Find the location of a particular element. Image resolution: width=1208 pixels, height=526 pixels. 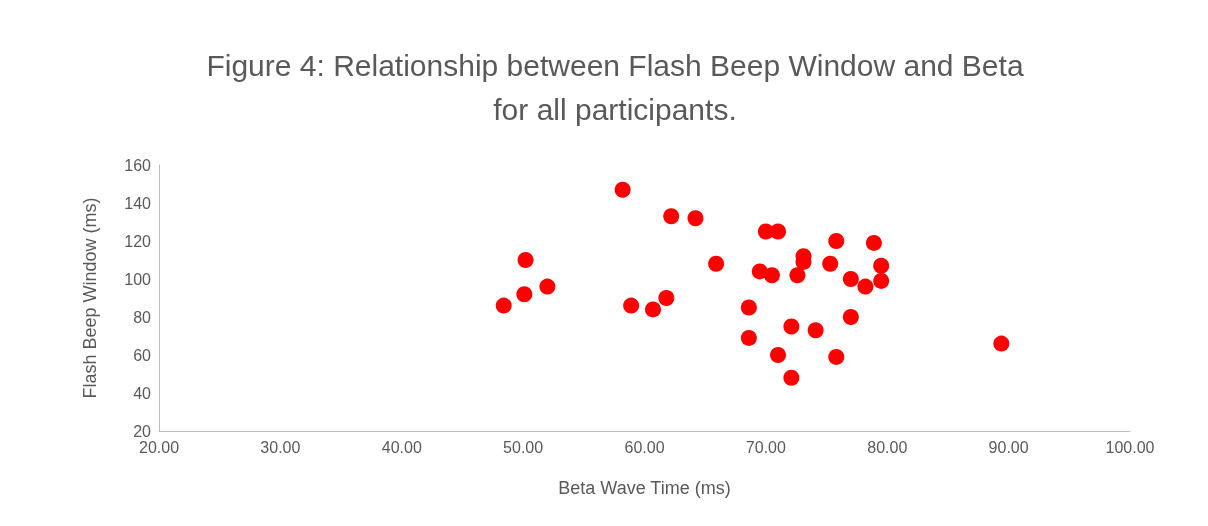

y-tick-label: 160 is located at coordinates (138, 165).